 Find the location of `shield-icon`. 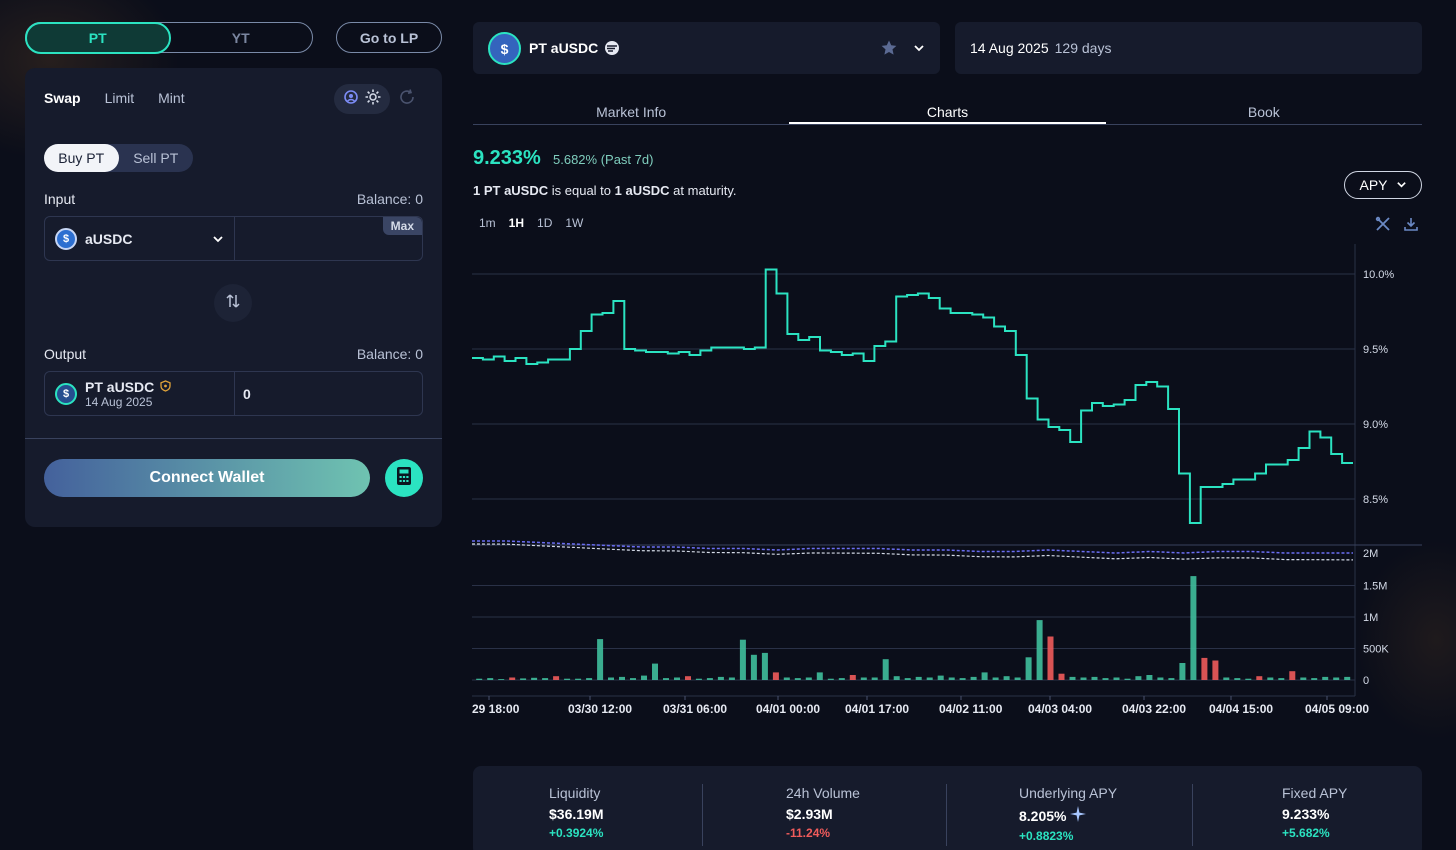

shield-icon is located at coordinates (165, 387).